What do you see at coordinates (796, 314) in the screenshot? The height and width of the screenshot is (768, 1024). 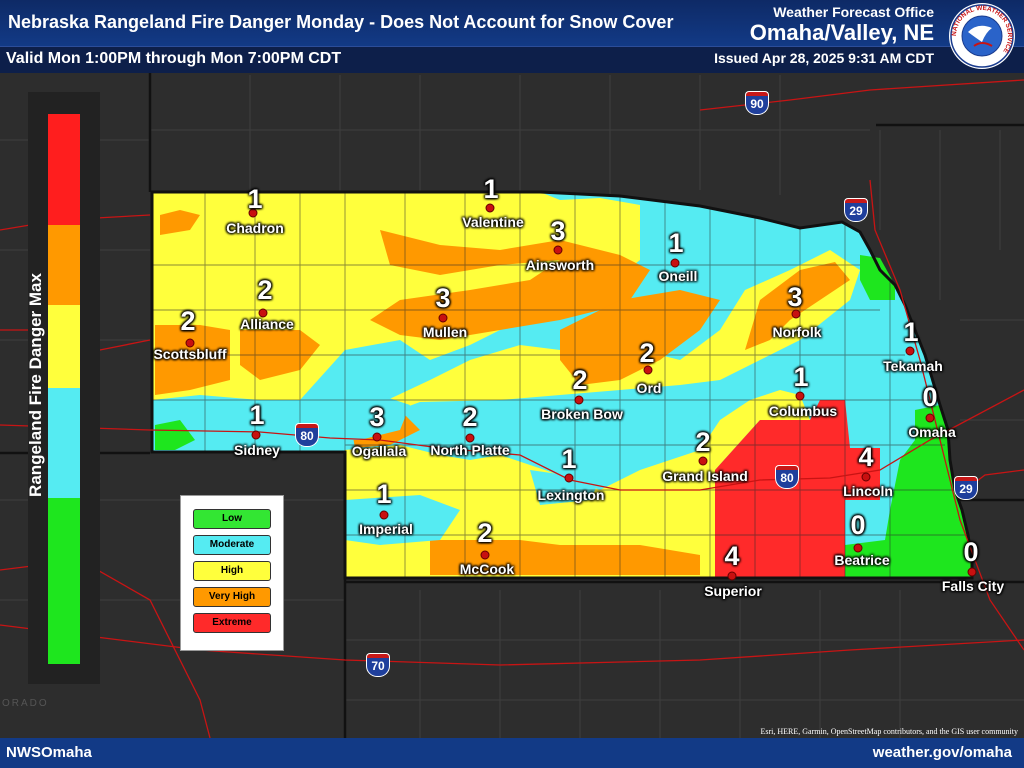 I see `city-dot-norfolk` at bounding box center [796, 314].